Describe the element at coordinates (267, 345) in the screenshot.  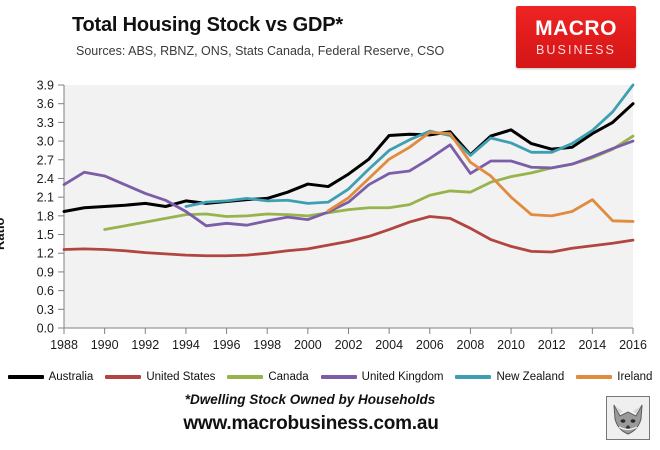
I see `x-tick-label: 1998` at that location.